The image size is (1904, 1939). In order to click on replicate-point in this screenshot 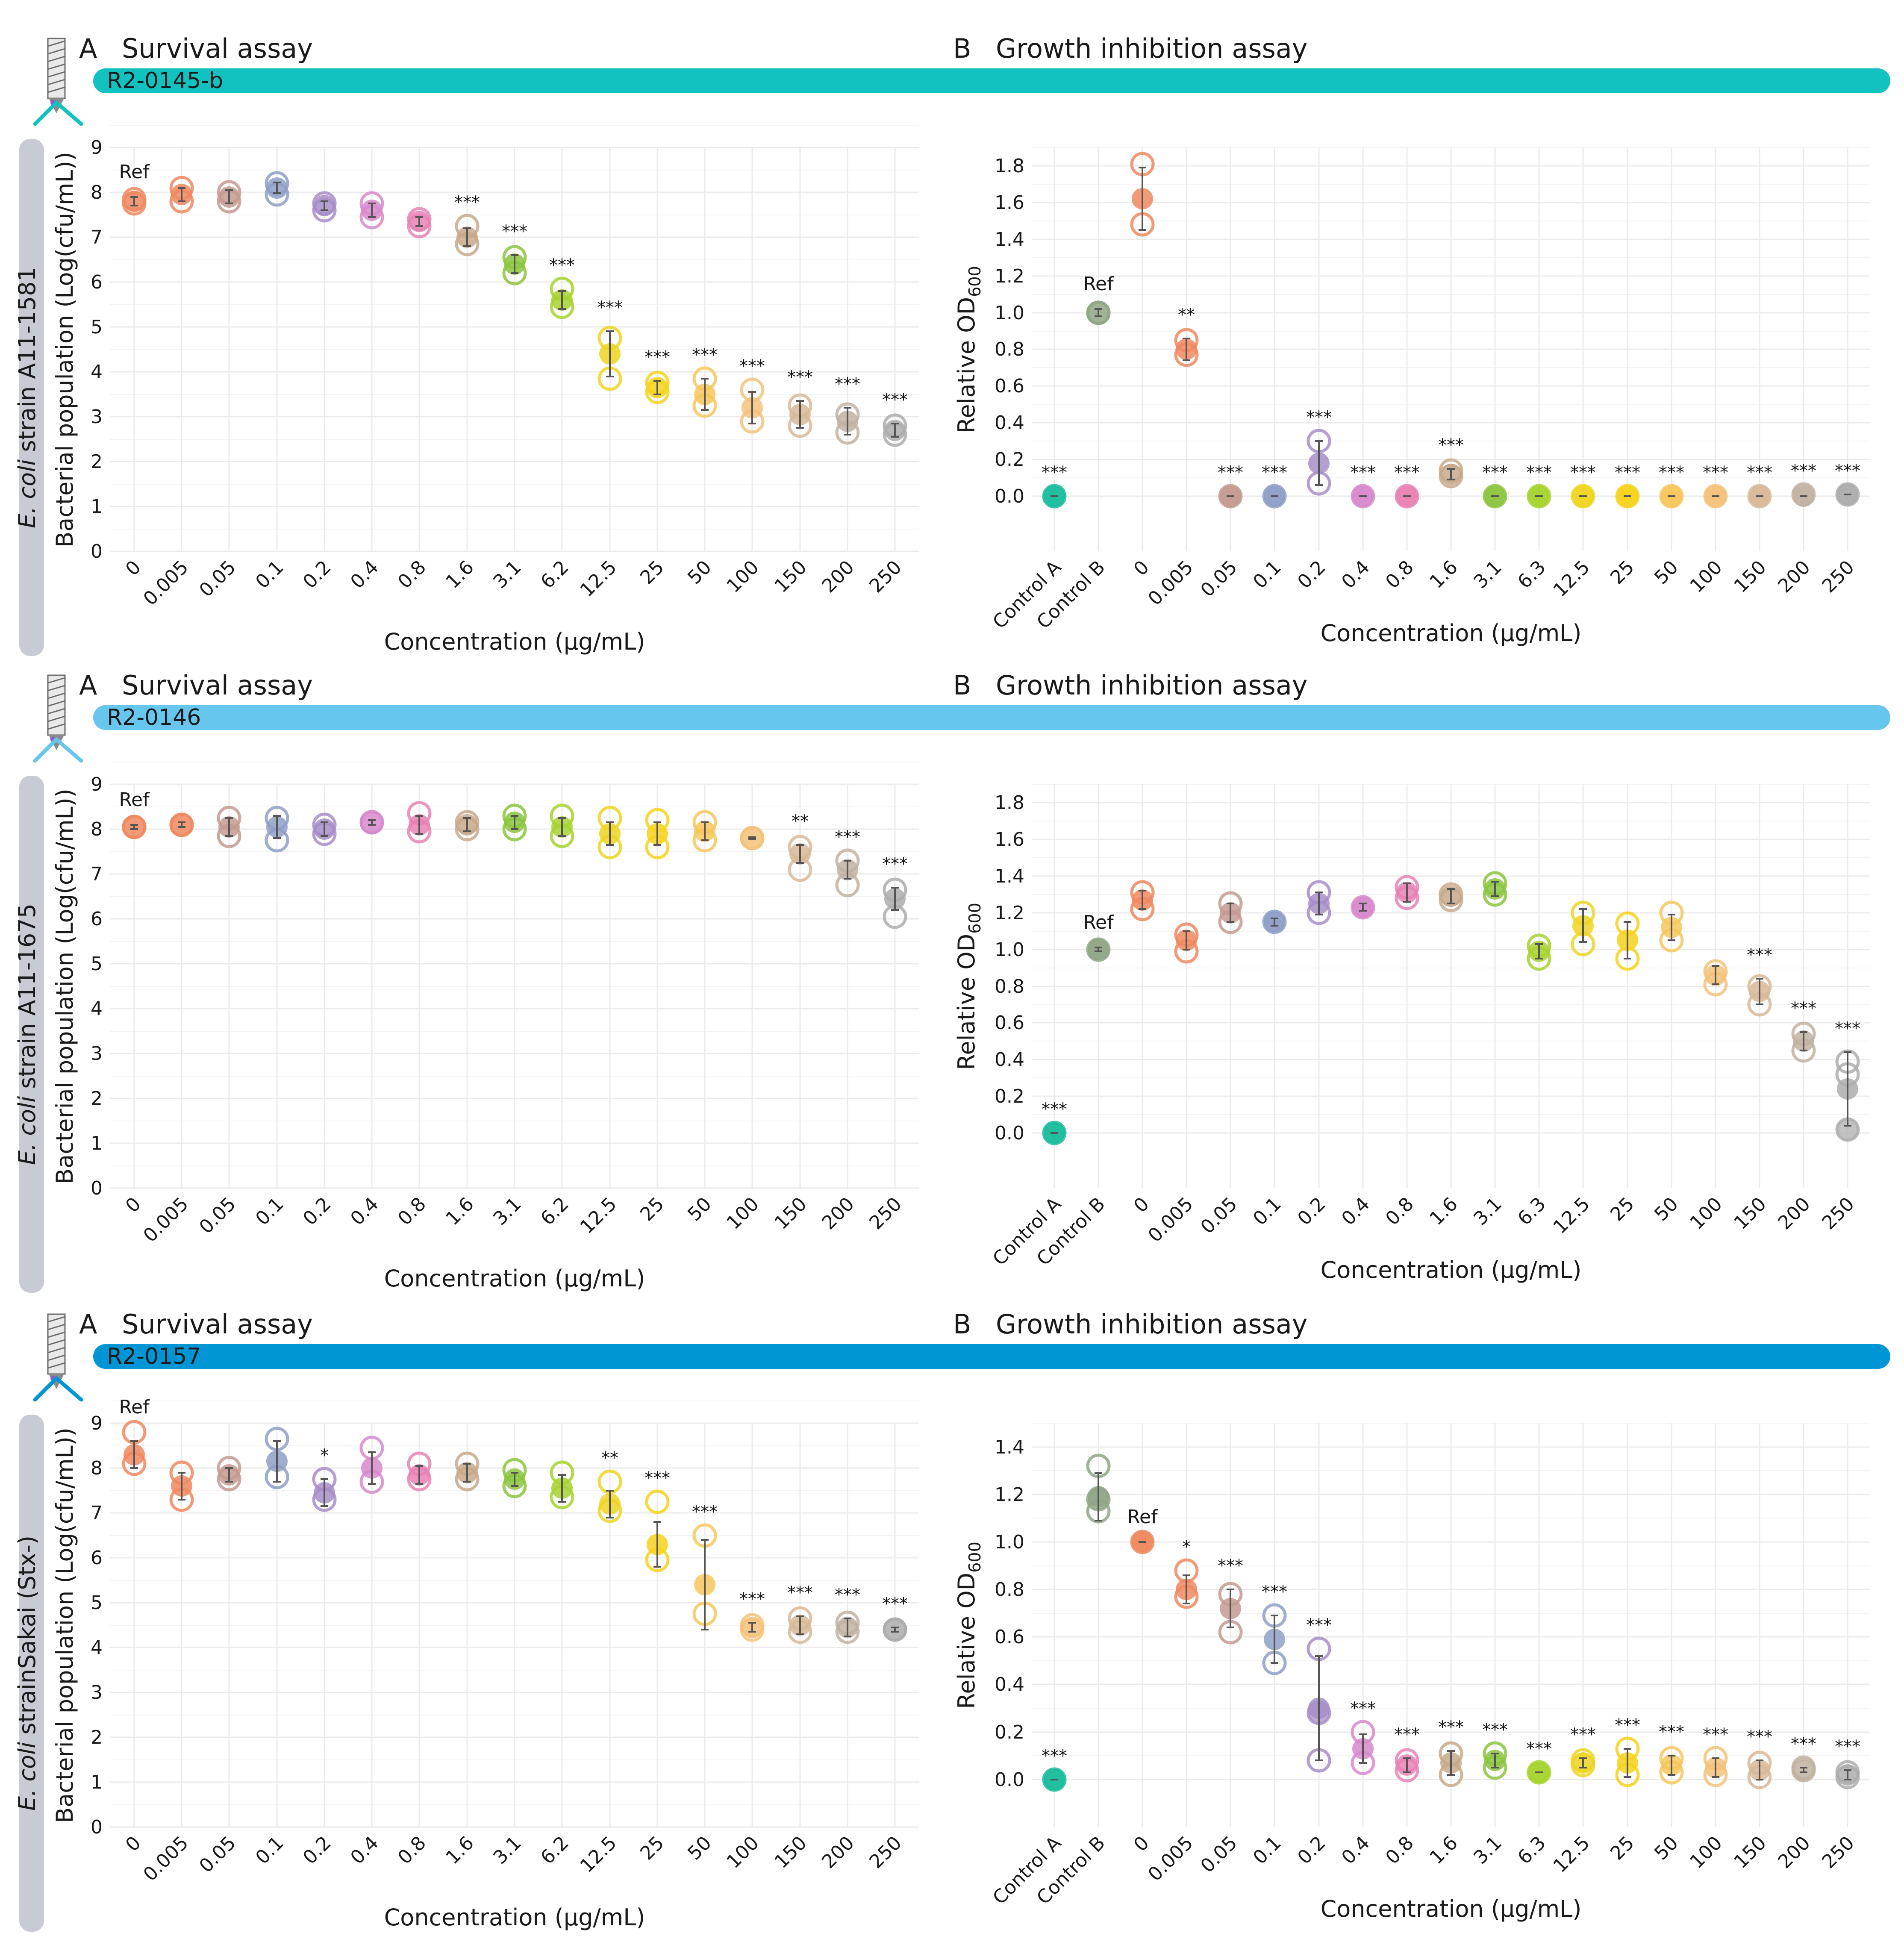, I will do `click(657, 1502)`.